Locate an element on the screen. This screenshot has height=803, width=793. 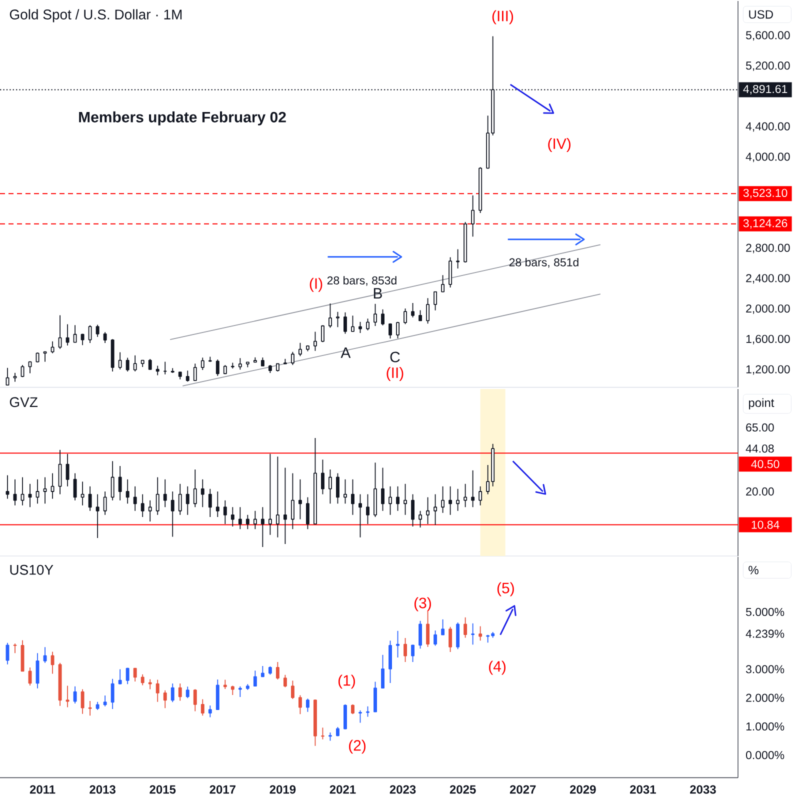
y-tick-label: 2.000% is located at coordinates (765, 698).